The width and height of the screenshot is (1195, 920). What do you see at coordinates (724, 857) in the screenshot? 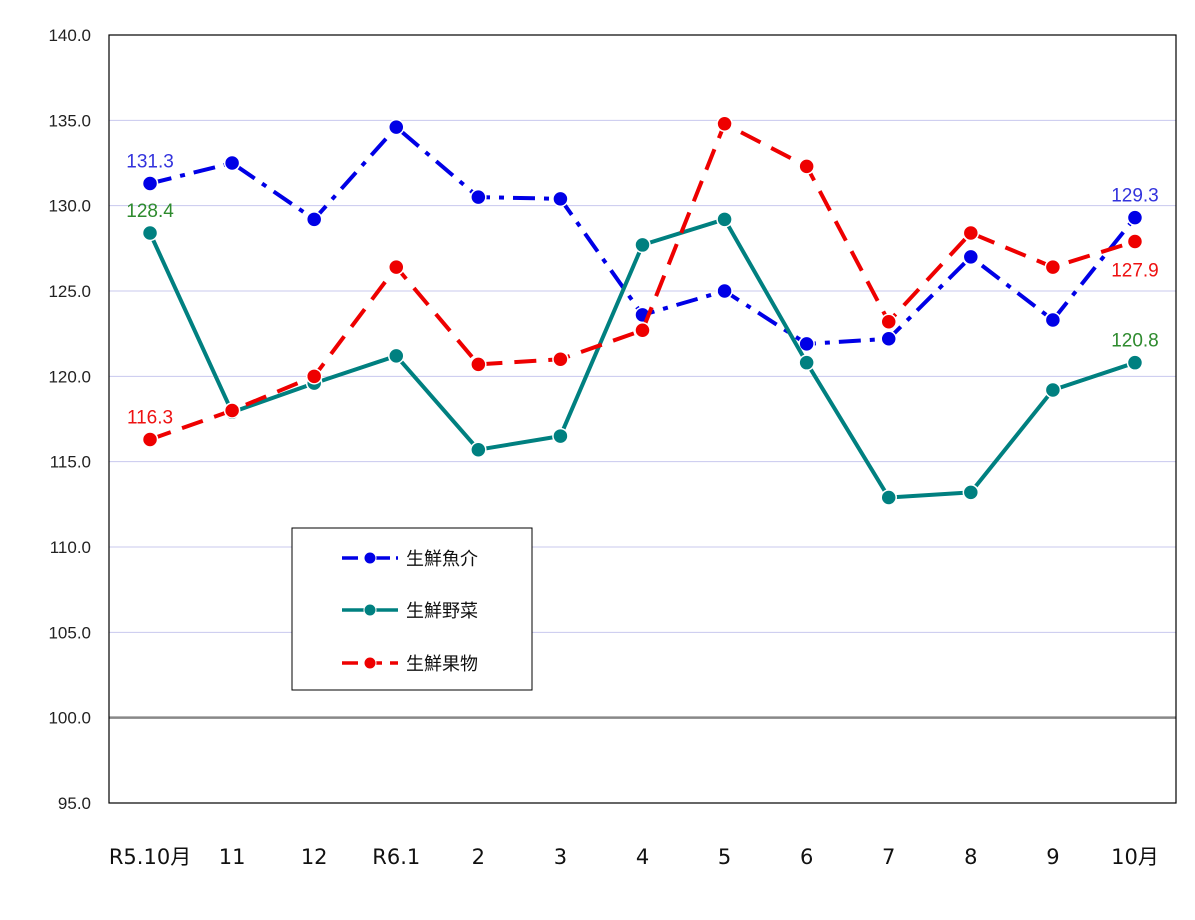
I see `x-tick-label: 5` at bounding box center [724, 857].